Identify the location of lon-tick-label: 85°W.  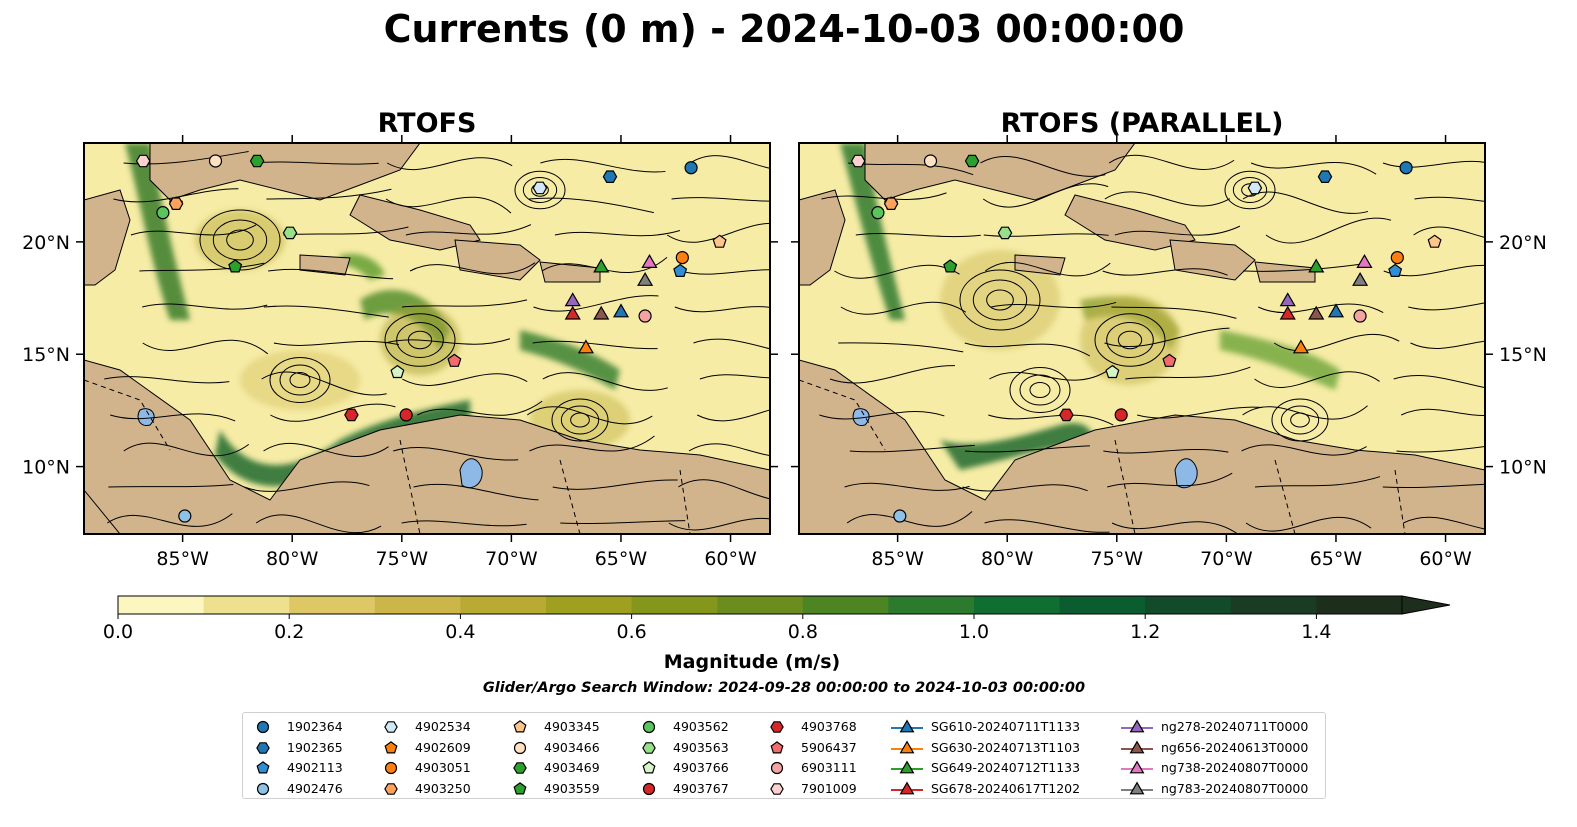
(897, 559).